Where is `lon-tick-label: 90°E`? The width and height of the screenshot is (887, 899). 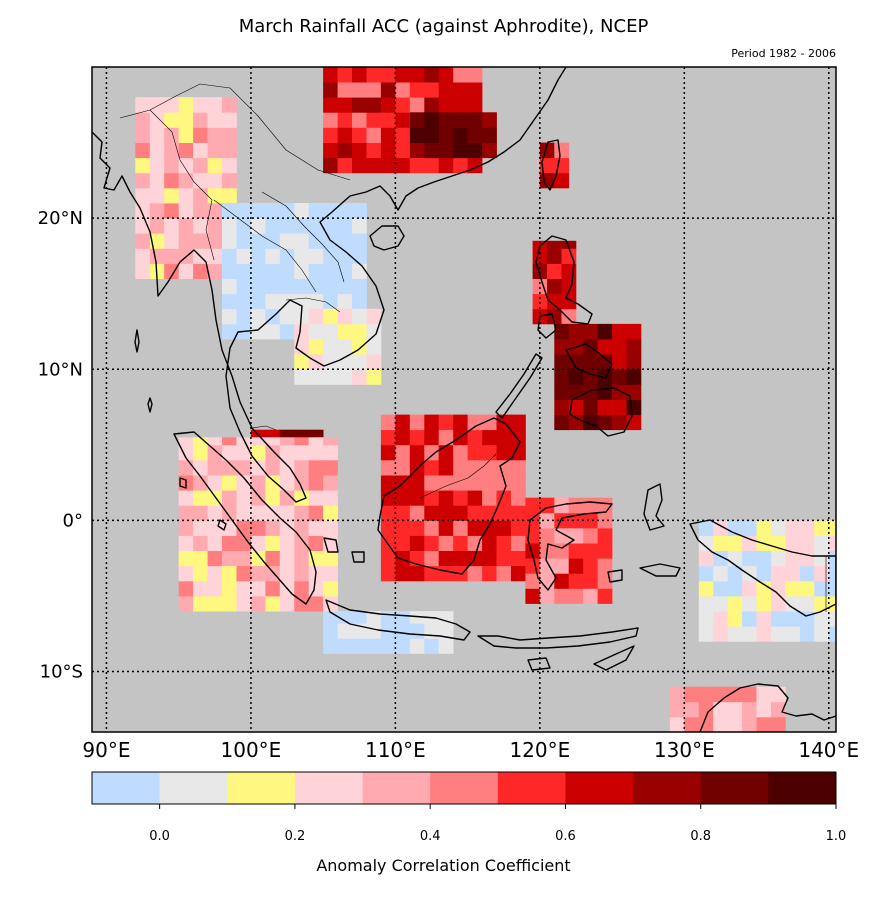 lon-tick-label: 90°E is located at coordinates (106, 750).